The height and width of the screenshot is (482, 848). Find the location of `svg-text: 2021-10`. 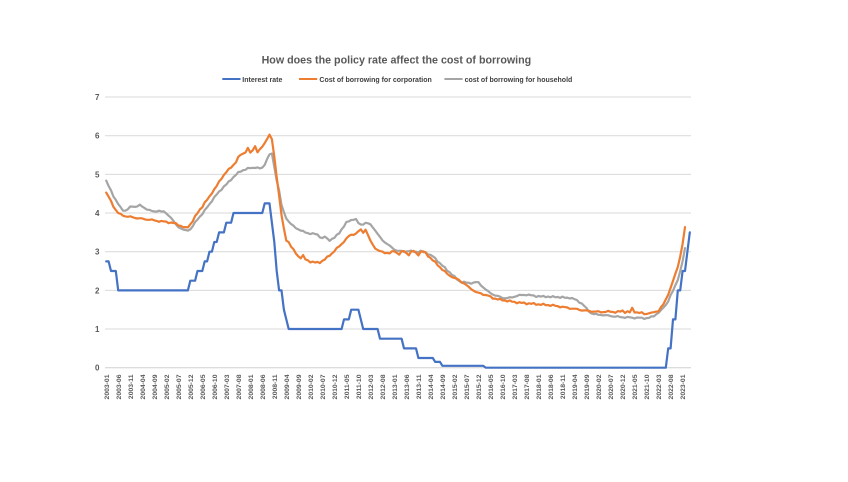

svg-text: 2021-10 is located at coordinates (647, 386).